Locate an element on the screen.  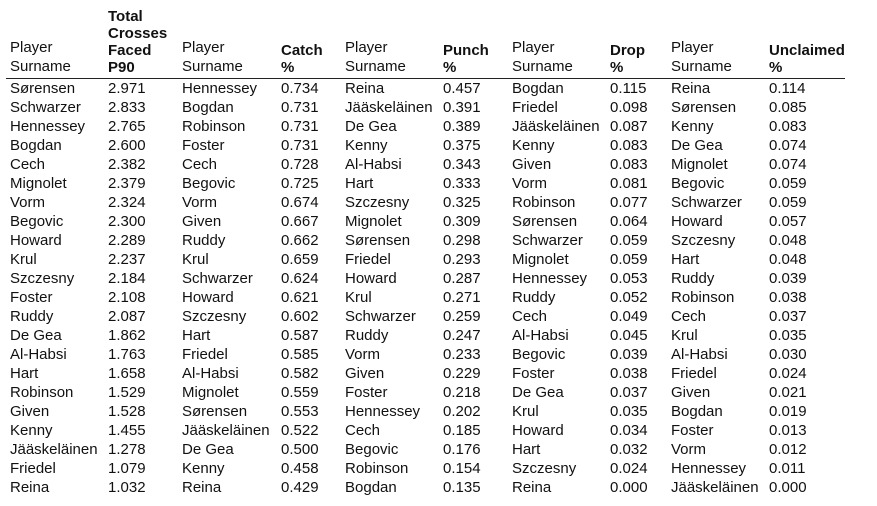
unclaimed-pct-value-cell: 0.057 is located at coordinates (788, 221).